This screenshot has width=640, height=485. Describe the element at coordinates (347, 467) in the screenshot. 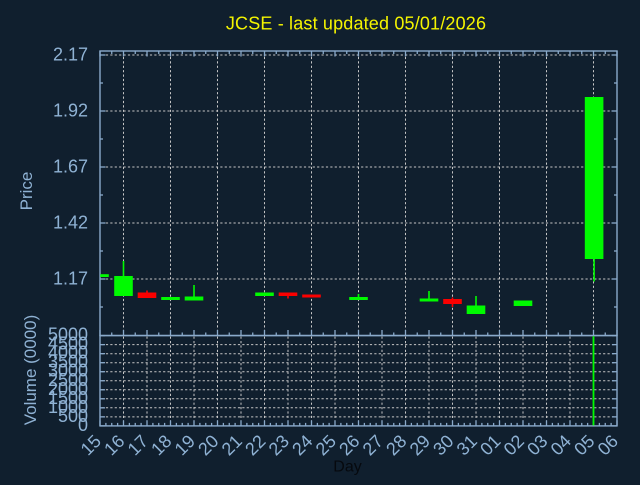

I see `svg-text: Day` at that location.